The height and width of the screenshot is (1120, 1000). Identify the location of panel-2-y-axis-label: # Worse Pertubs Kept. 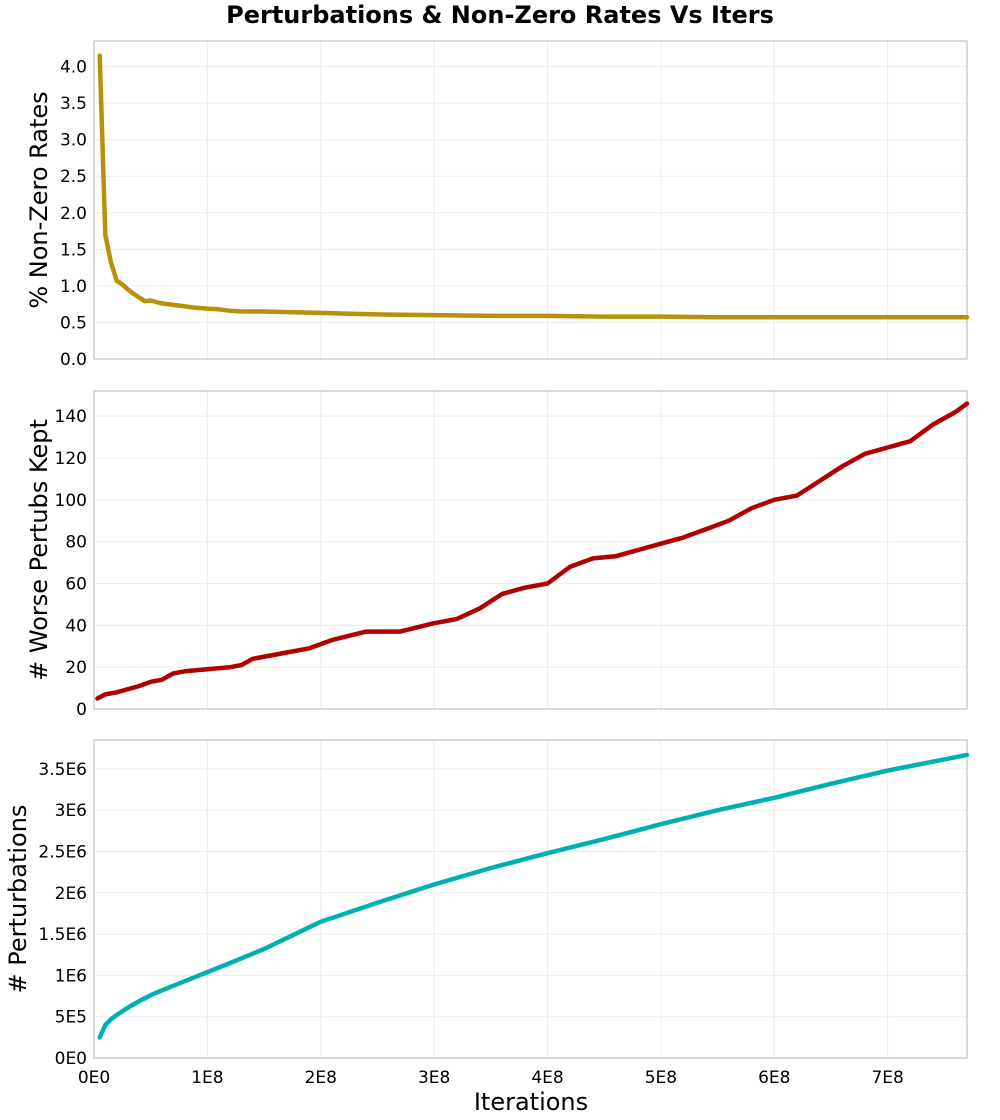
(39, 550).